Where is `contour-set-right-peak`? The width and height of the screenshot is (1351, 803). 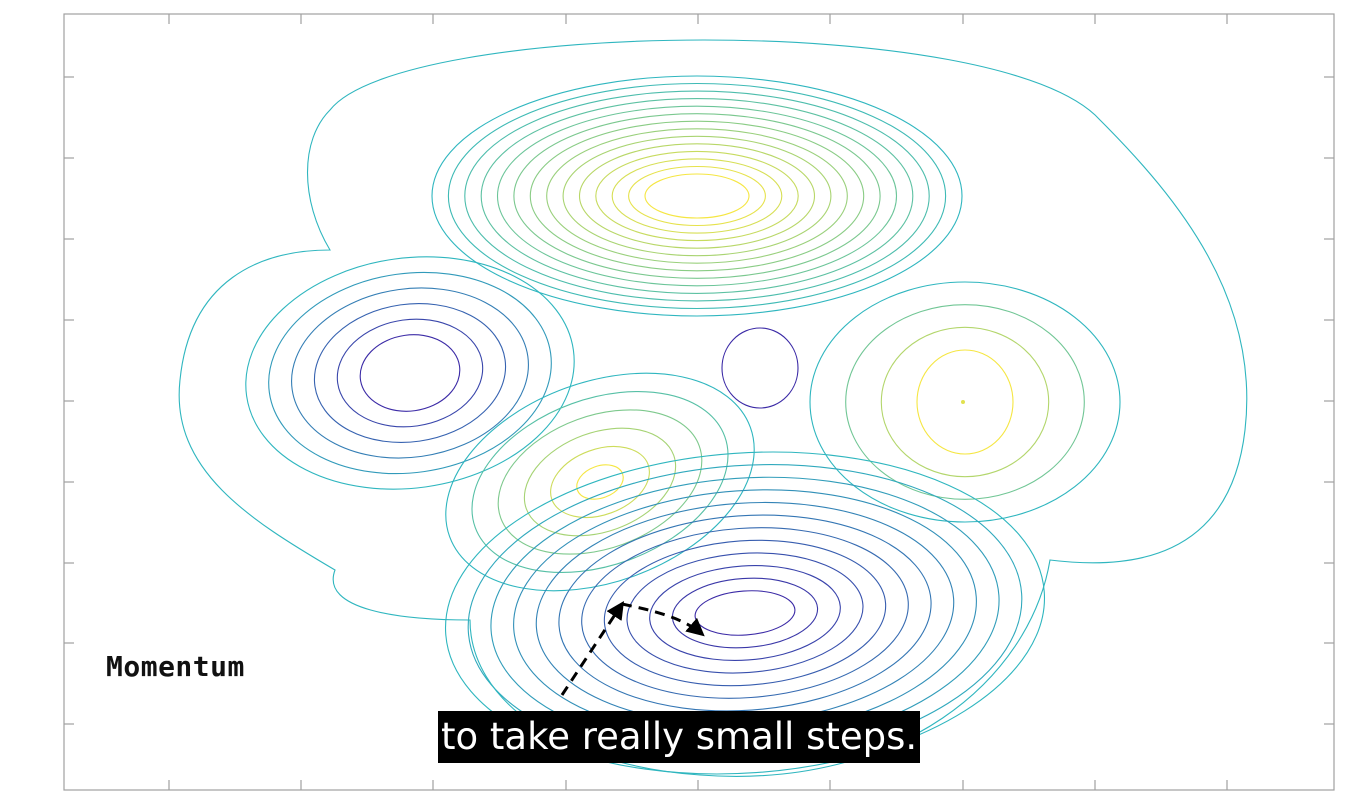
contour-set-right-peak is located at coordinates (965, 402).